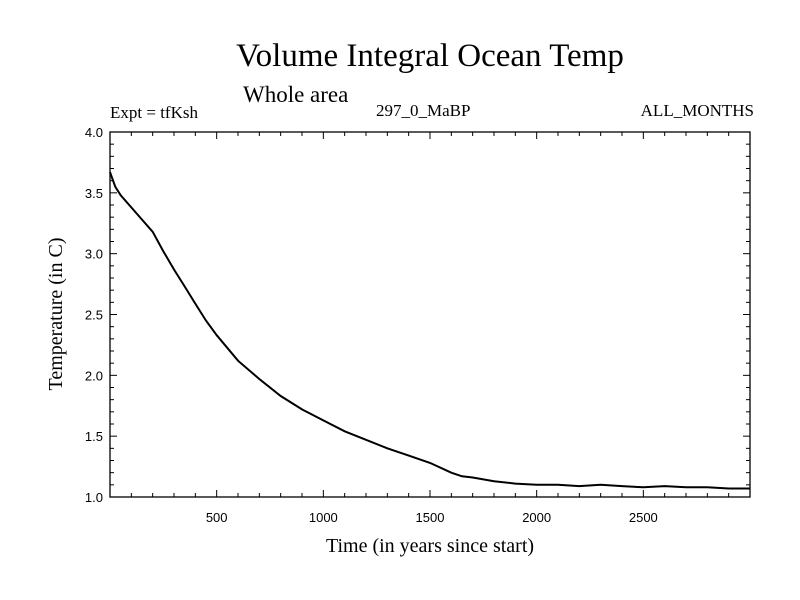 The image size is (800, 600). What do you see at coordinates (94, 315) in the screenshot?
I see `y-tick-label: 2.5` at bounding box center [94, 315].